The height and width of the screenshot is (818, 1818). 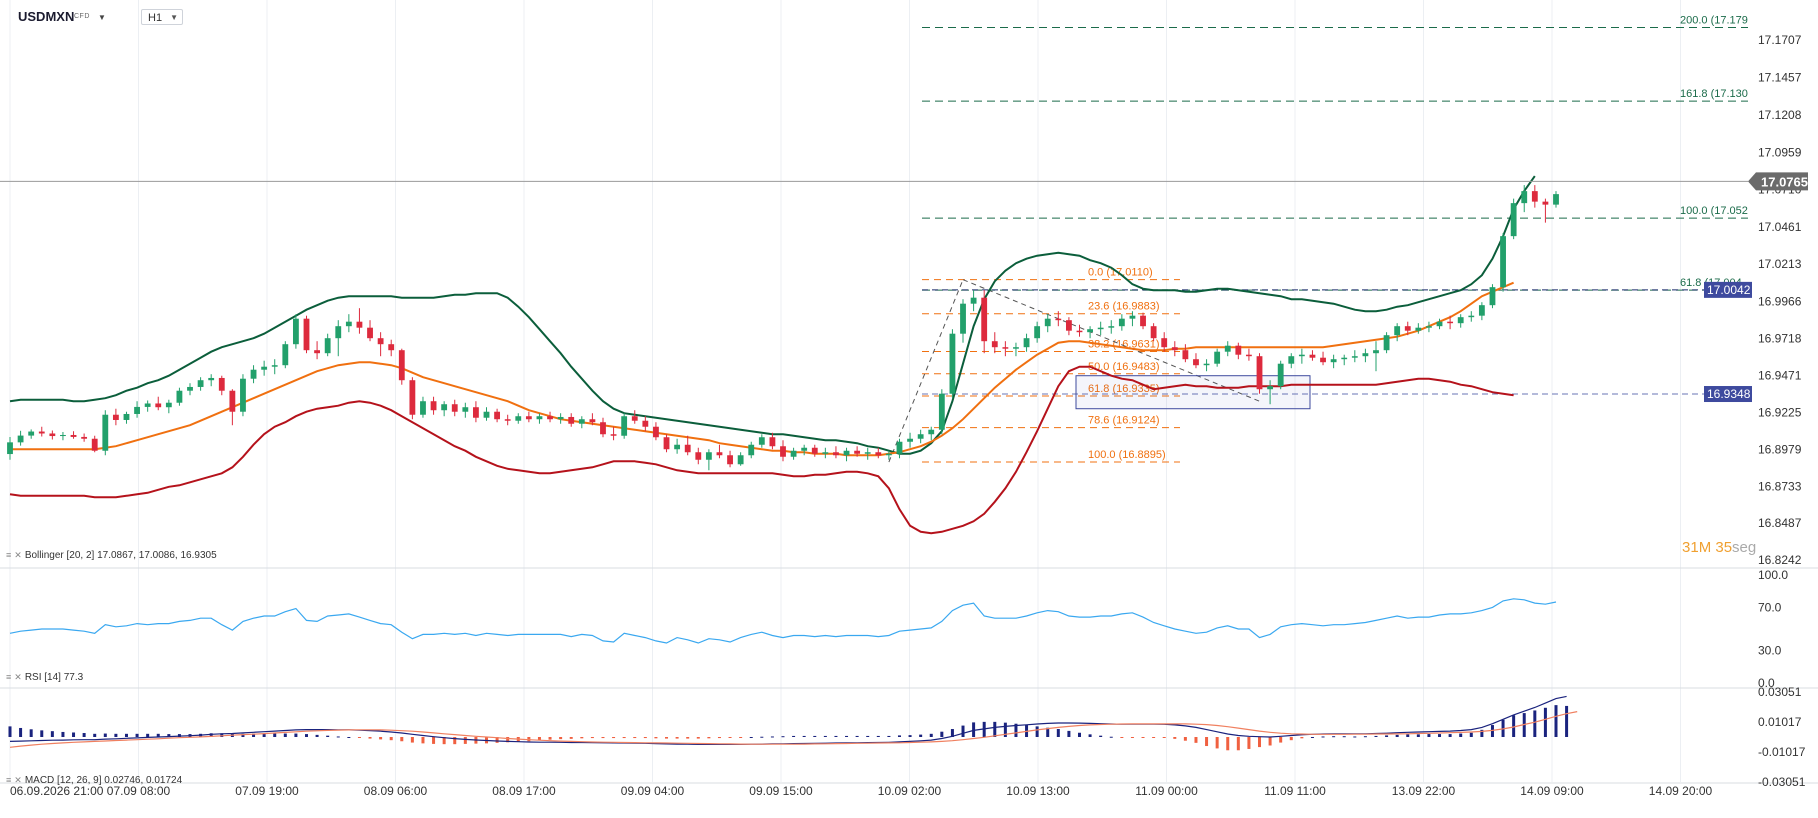 I want to click on x-tick-label: 14.09 09:00, so click(x=1552, y=791).